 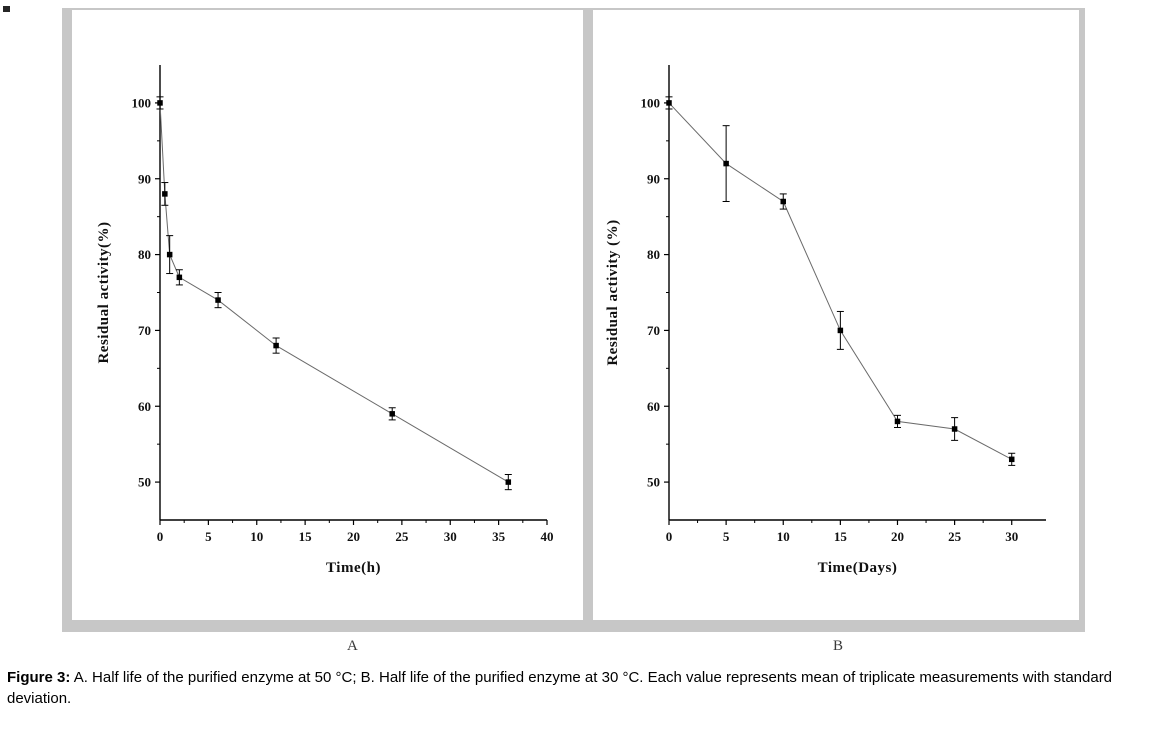 I want to click on svg-text: Residual activity(%), so click(x=104, y=292).